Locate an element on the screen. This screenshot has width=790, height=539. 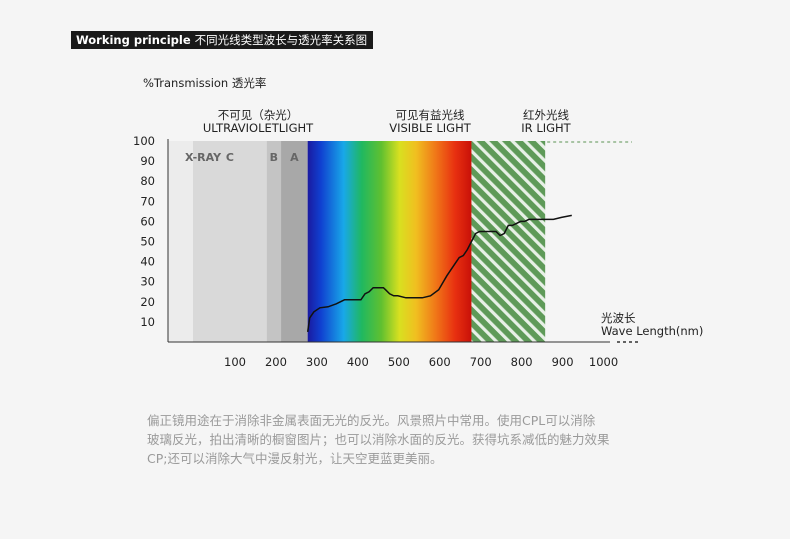
visible-spectrum-band is located at coordinates (389, 241).